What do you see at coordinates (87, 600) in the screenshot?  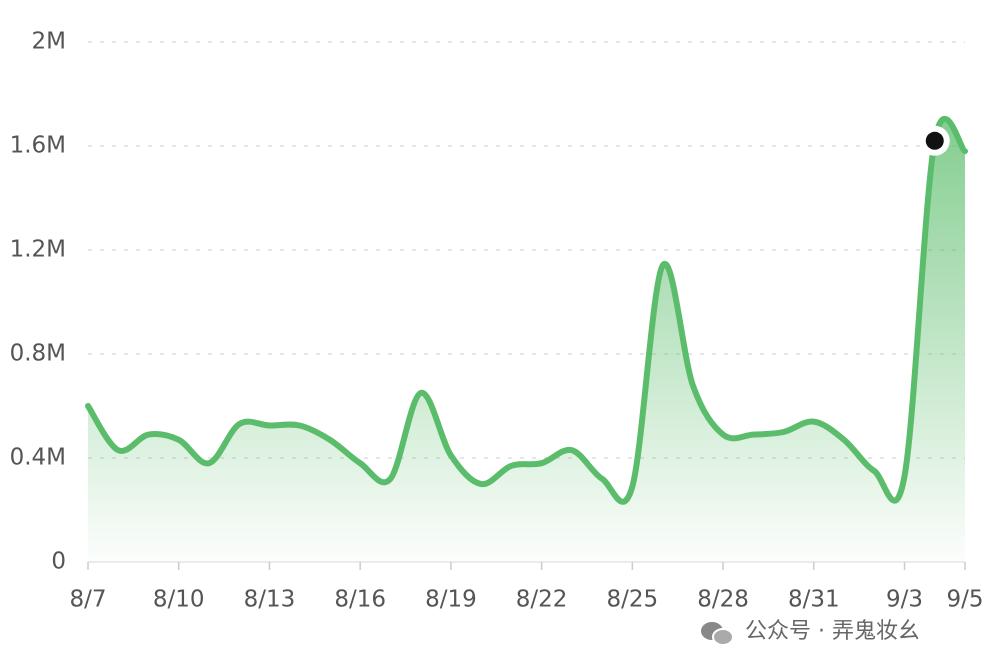 I see `x-tick-label: 8/7` at bounding box center [87, 600].